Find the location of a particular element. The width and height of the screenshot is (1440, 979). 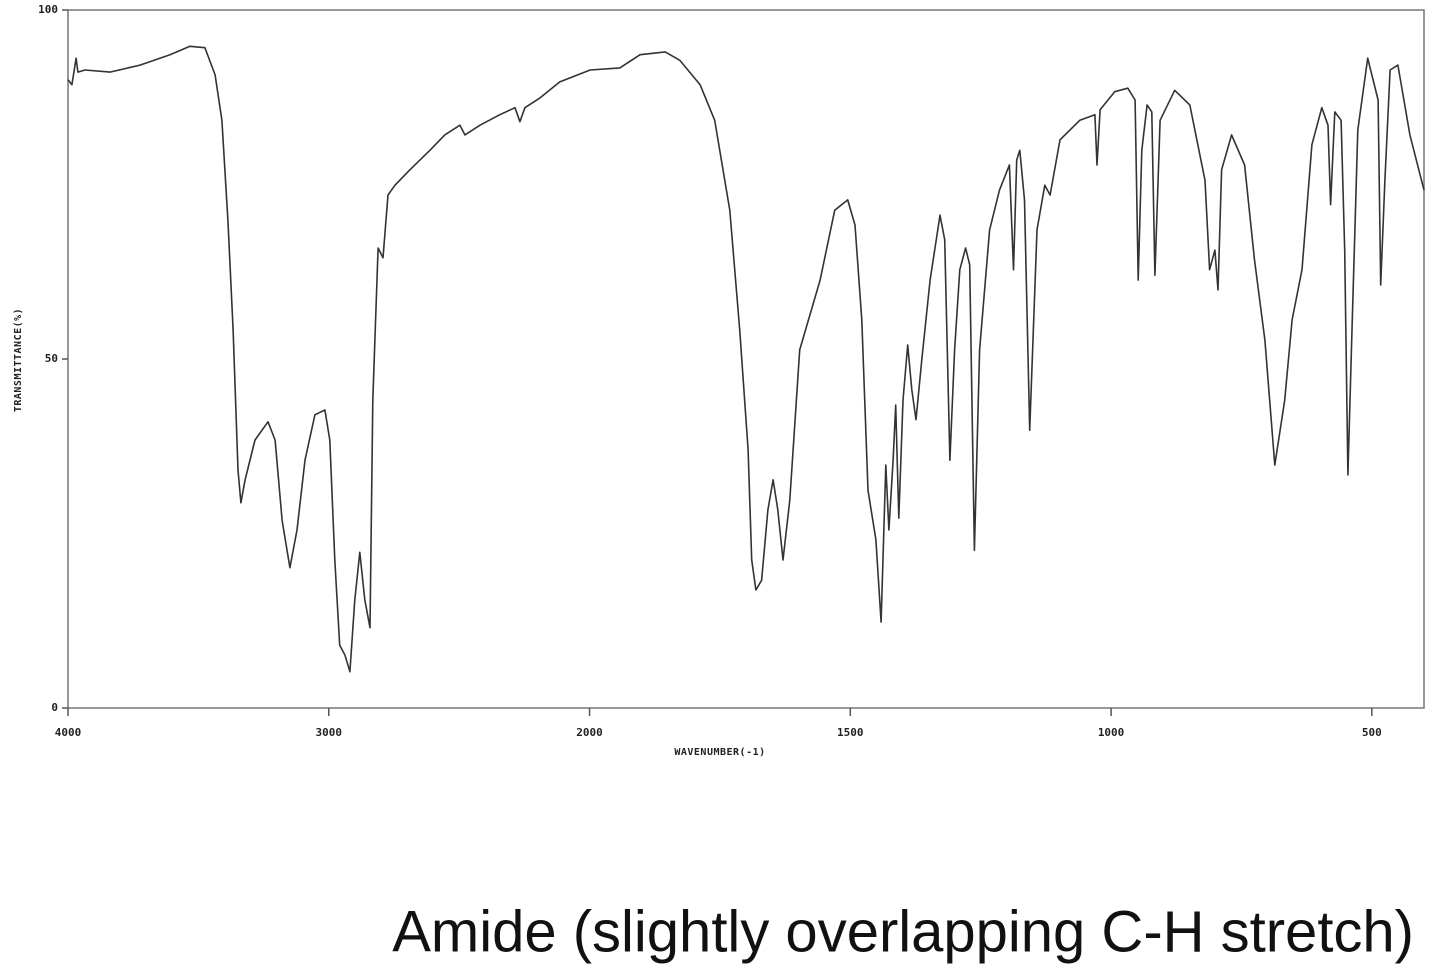

y-tick-label: 100 is located at coordinates (48, 9).